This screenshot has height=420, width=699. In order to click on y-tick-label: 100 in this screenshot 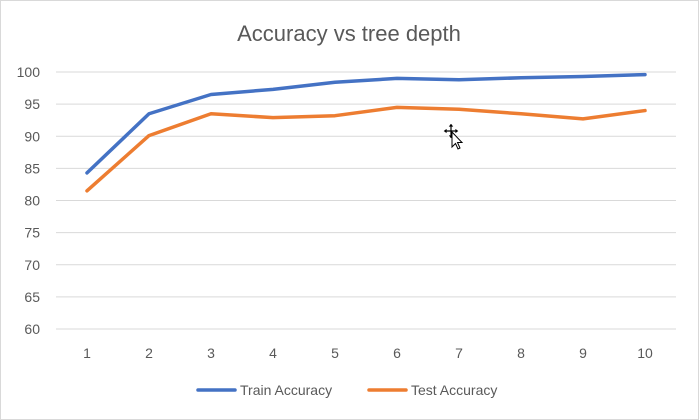, I will do `click(29, 72)`.